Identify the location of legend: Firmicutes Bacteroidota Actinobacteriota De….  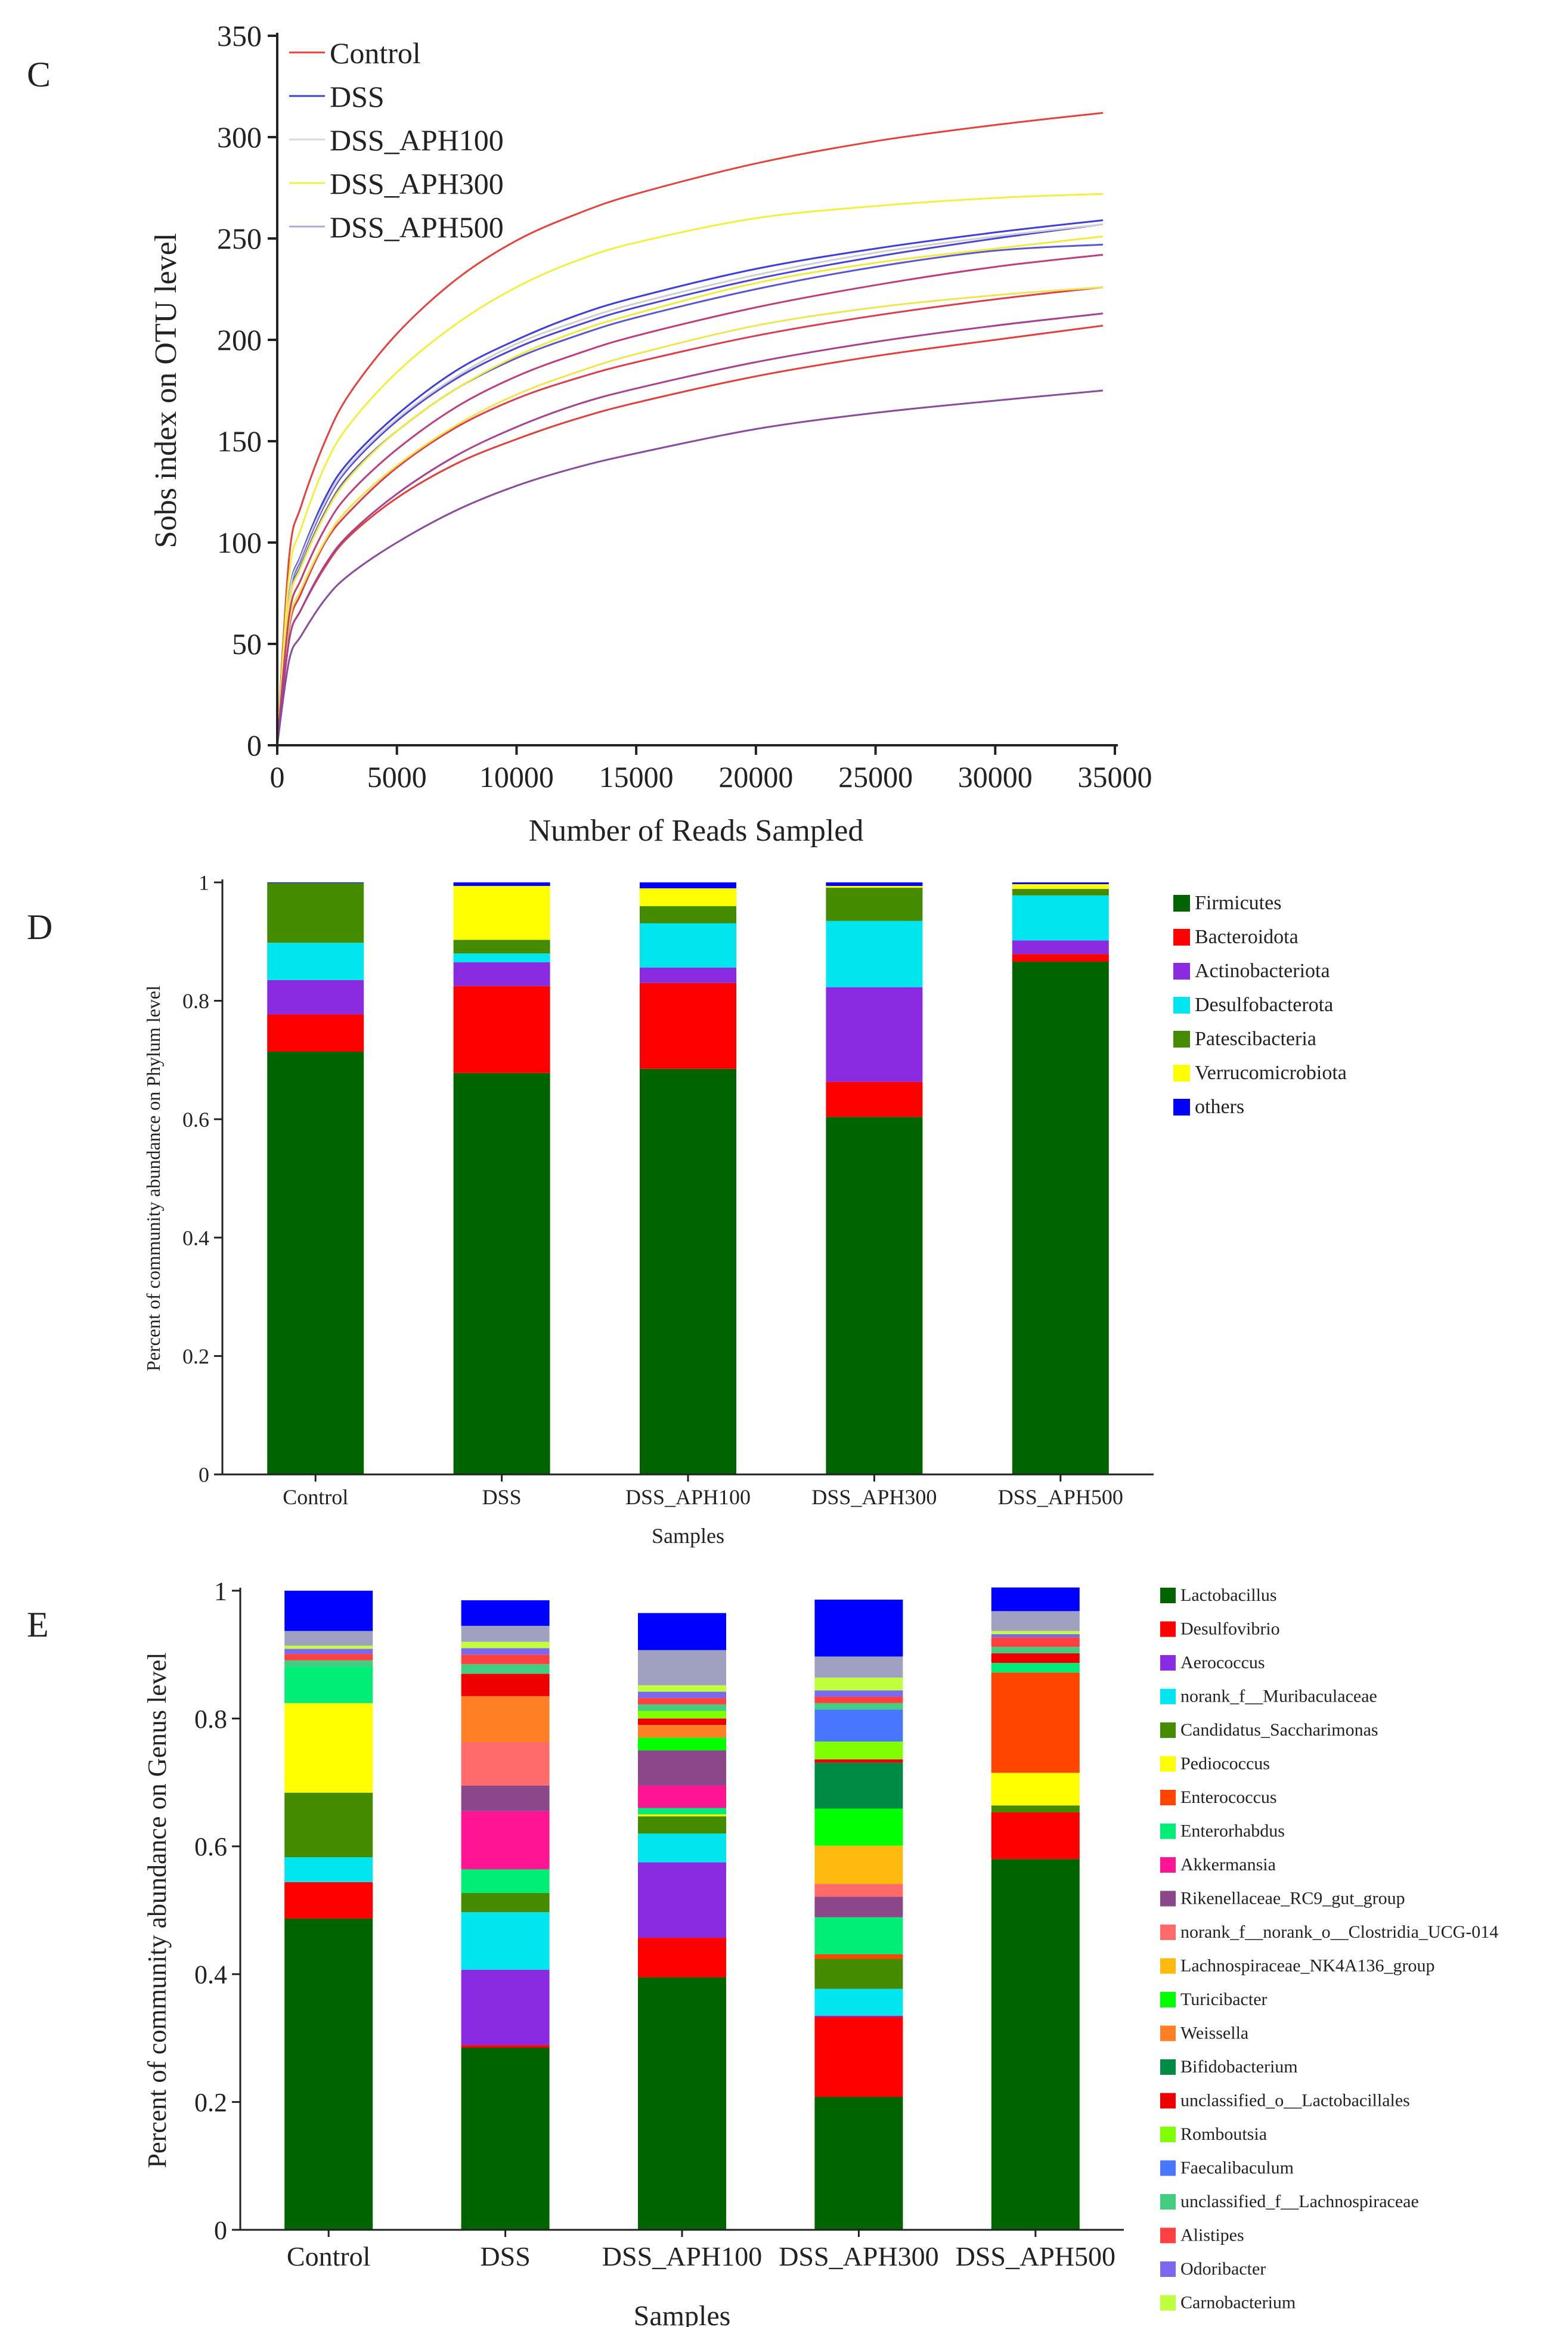
(1260, 1005).